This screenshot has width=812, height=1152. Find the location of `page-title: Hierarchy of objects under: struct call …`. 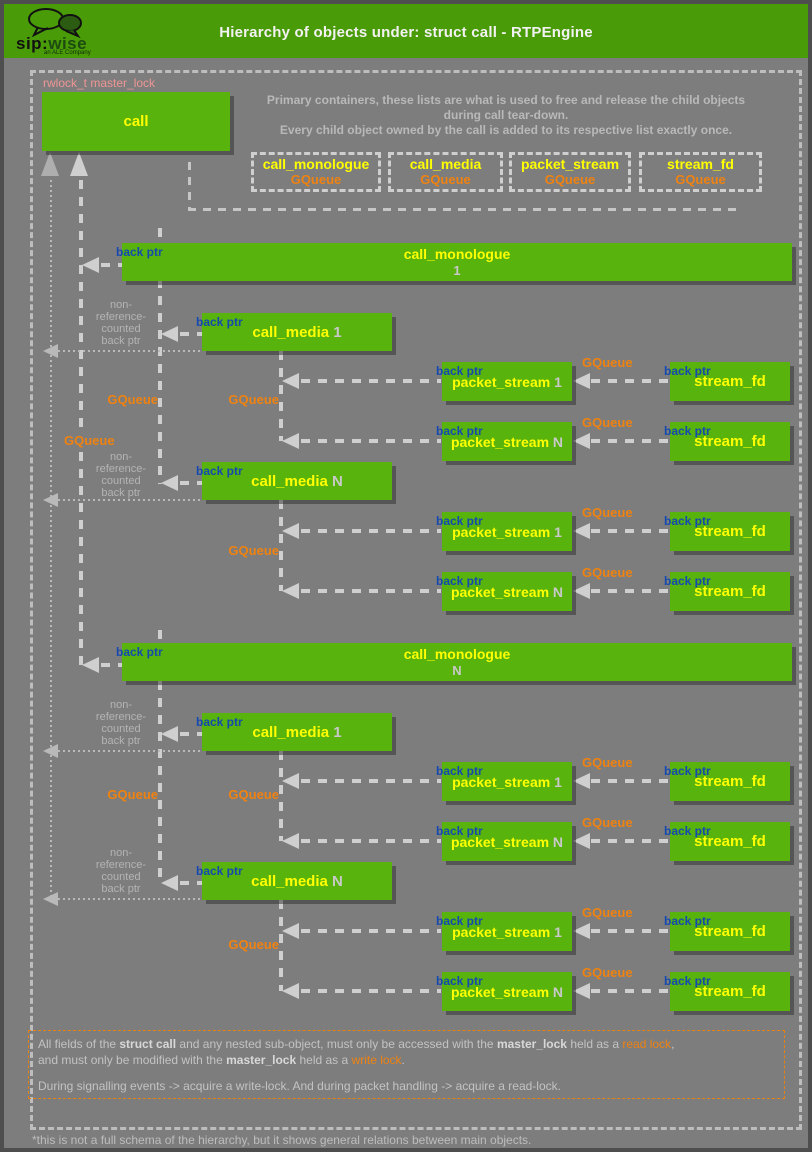

page-title: Hierarchy of objects under: struct call … is located at coordinates (406, 32).